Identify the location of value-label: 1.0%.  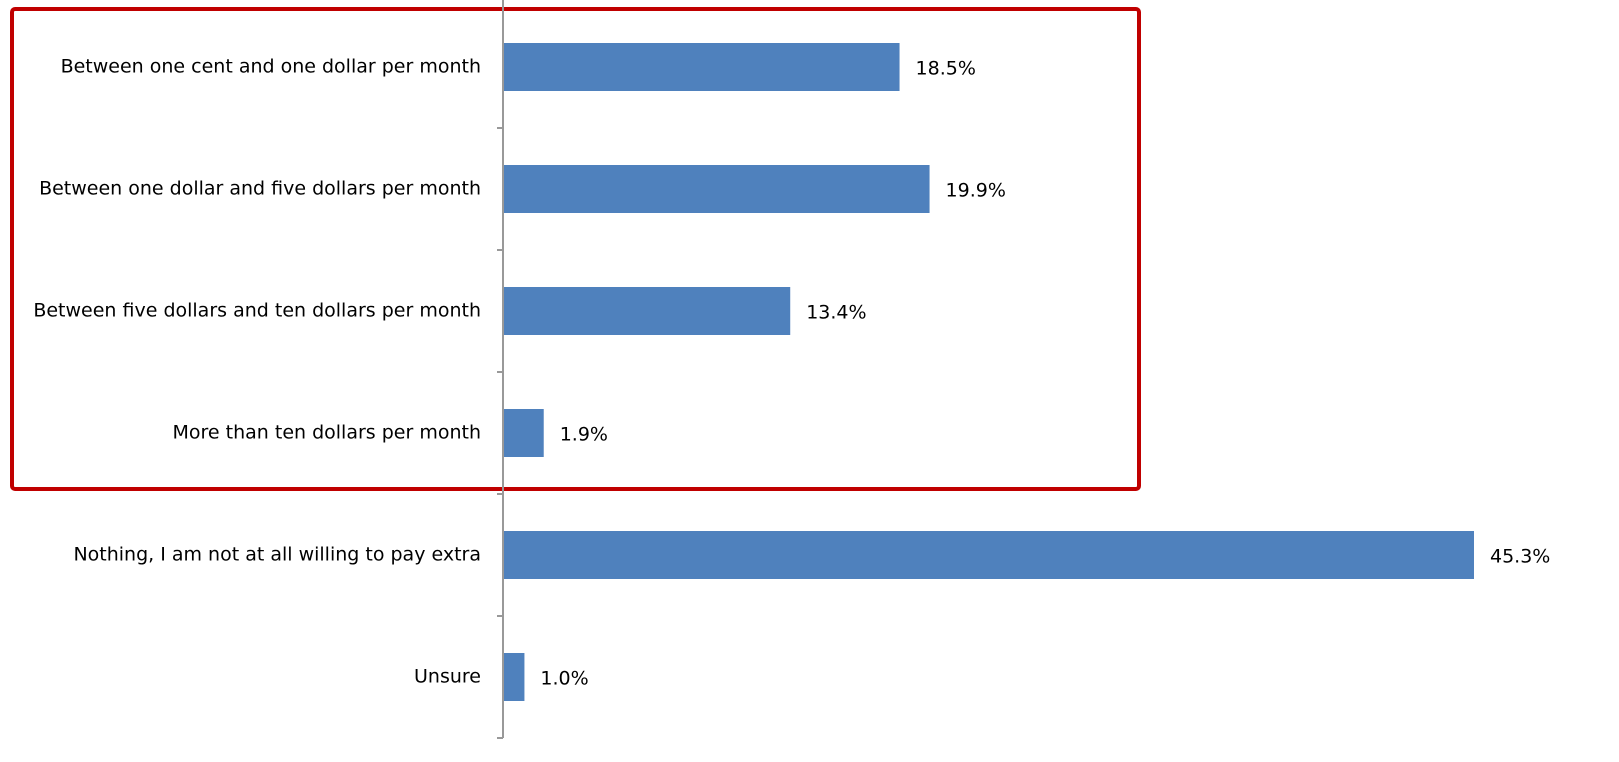
(564, 679).